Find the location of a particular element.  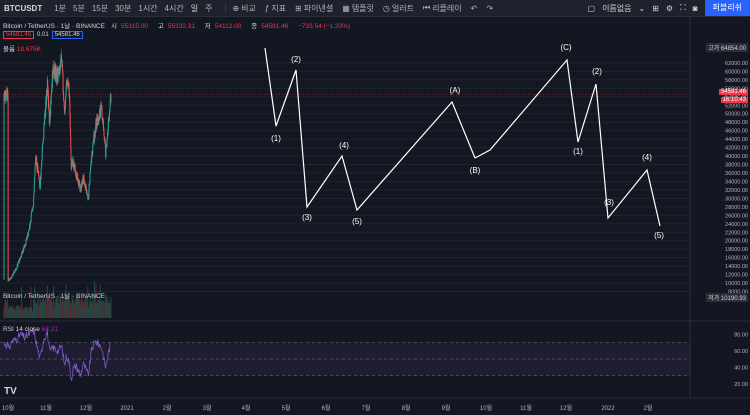

buy-button: 54581.46 is located at coordinates (67, 35).